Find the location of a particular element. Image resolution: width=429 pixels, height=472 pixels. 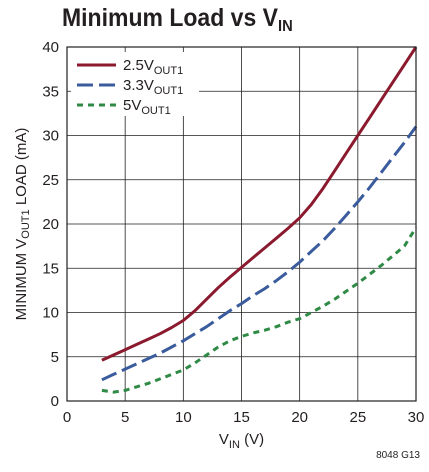

x-tick-label: 10 is located at coordinates (183, 417).